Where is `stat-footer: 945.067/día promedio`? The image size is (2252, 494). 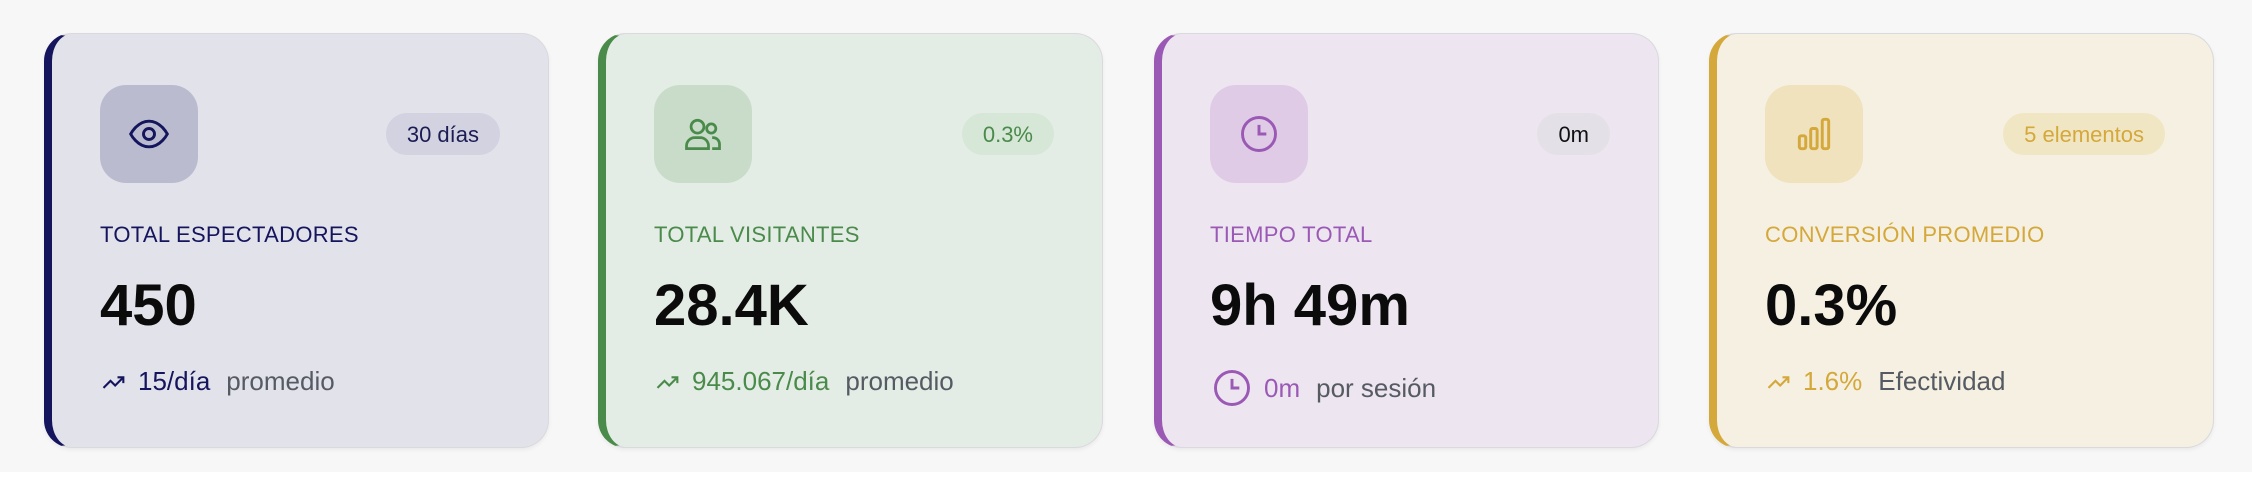
stat-footer: 945.067/día promedio is located at coordinates (804, 381).